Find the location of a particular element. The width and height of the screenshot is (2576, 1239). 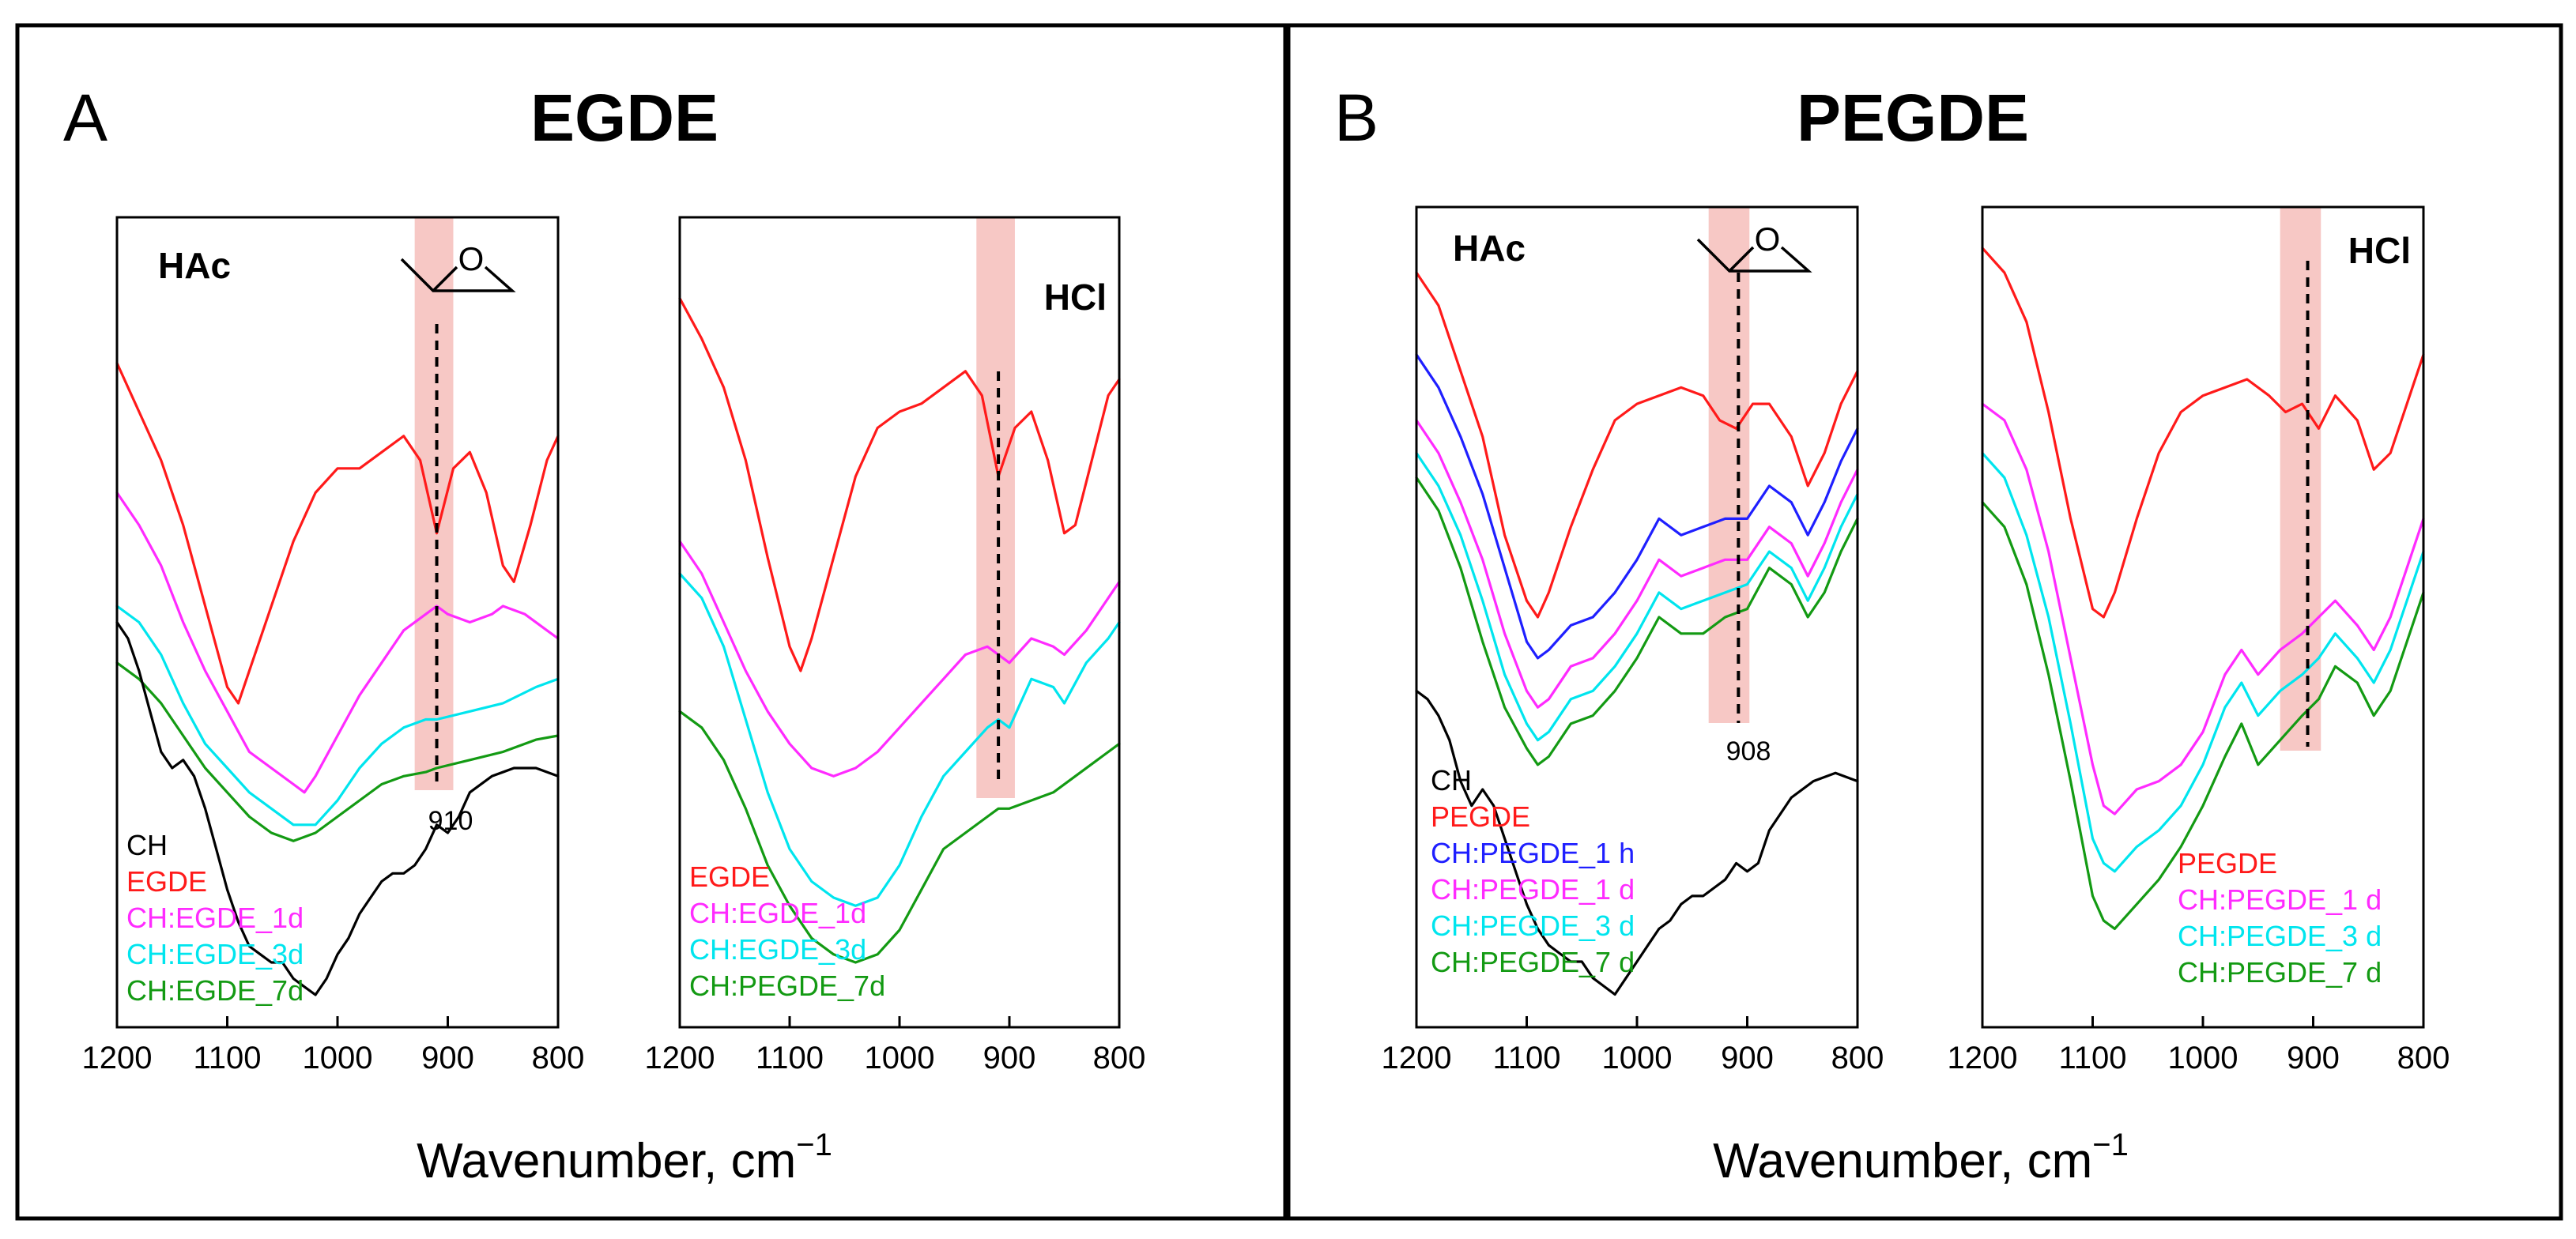

a-hac-series-ch-egde-3d is located at coordinates (337, 716).